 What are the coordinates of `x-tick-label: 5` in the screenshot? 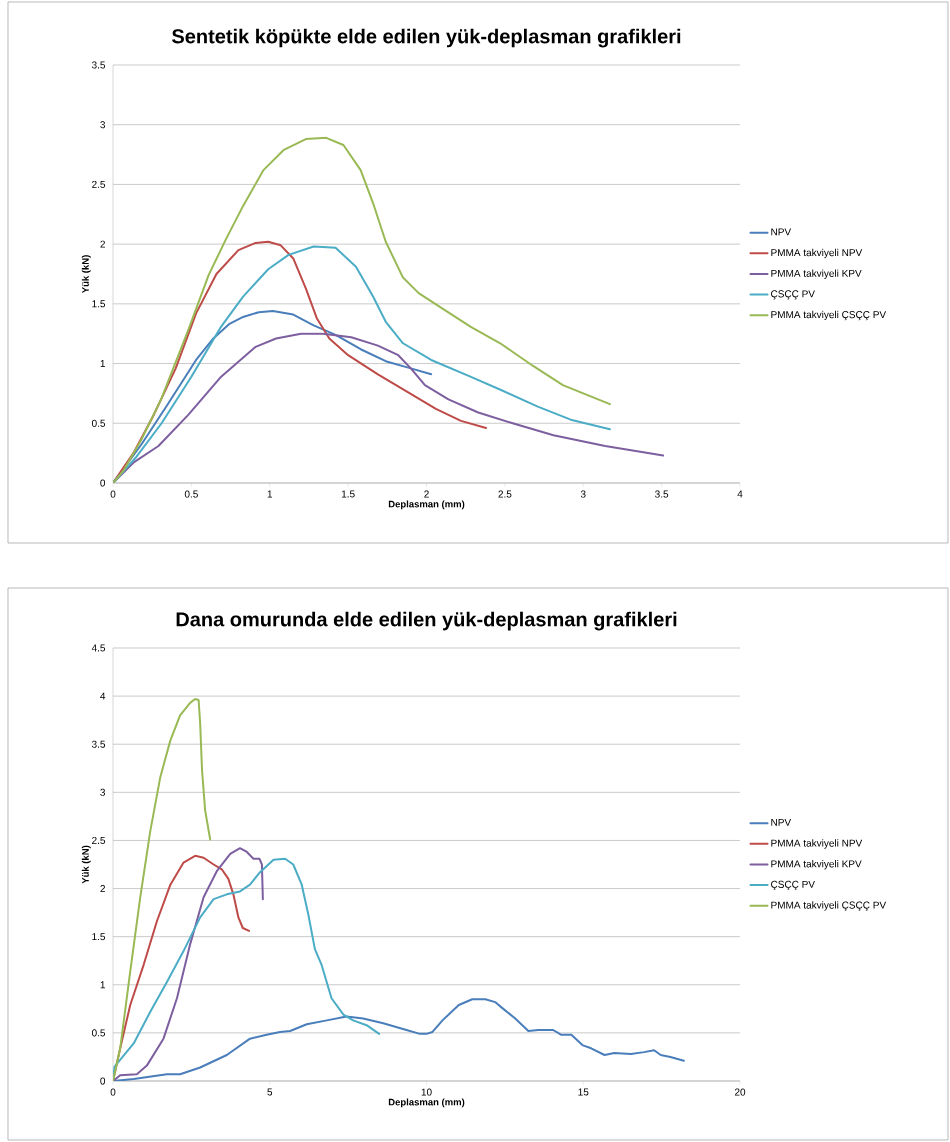 It's located at (270, 1092).